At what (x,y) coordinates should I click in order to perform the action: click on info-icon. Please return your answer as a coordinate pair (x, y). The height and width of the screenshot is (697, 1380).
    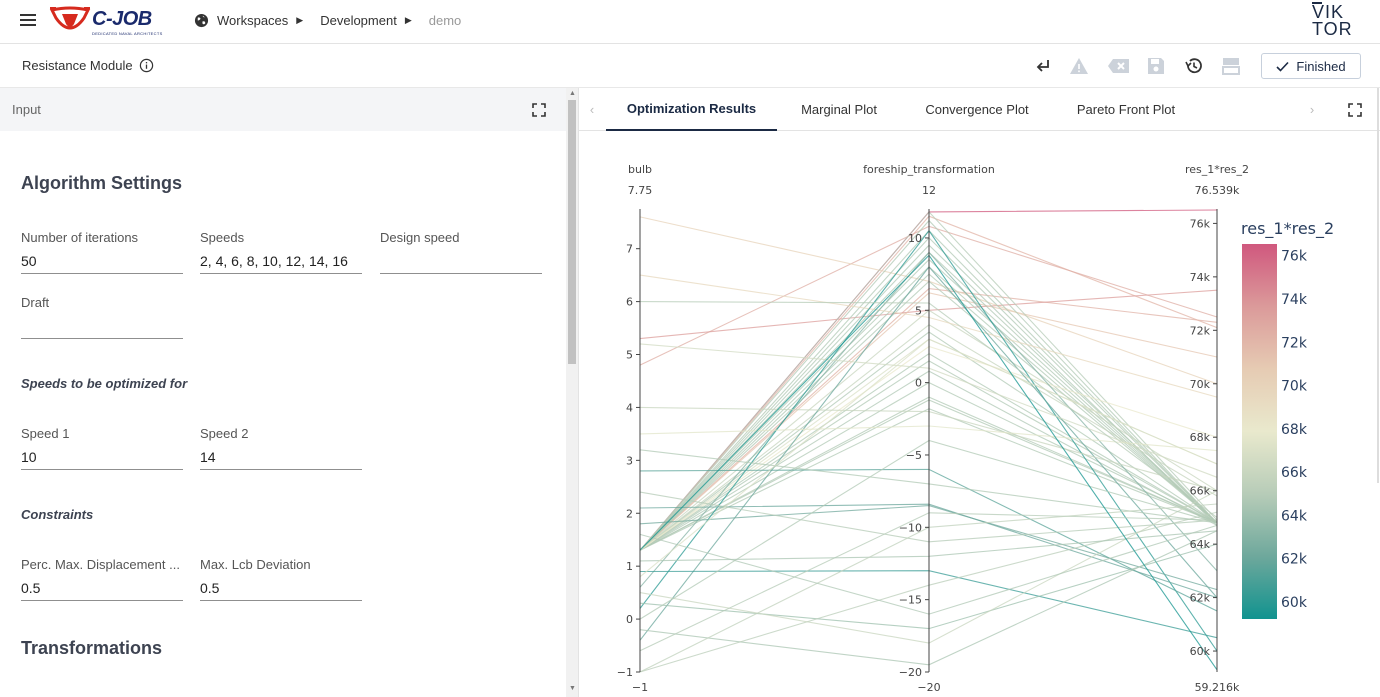
    Looking at the image, I should click on (146, 65).